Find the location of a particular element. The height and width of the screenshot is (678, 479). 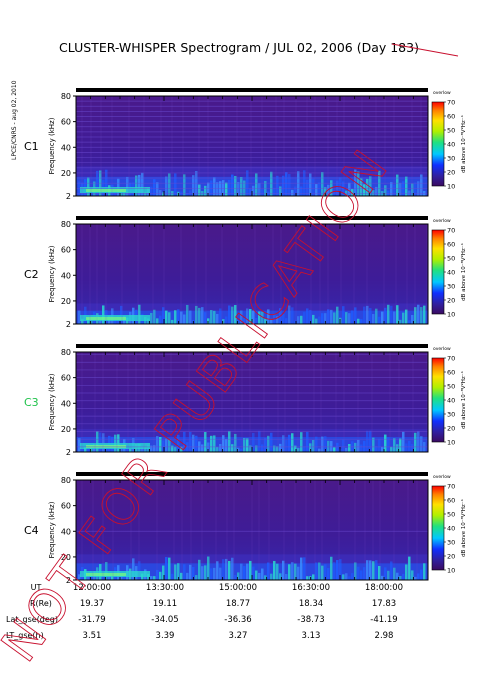

ephemeris-row-label: UT is located at coordinates (36, 587).